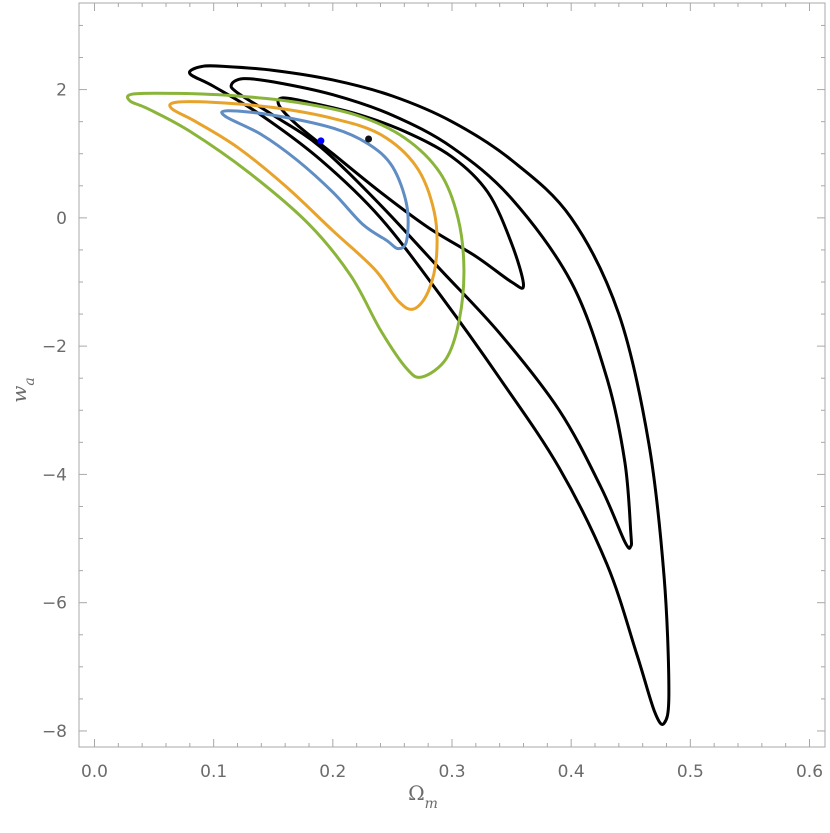 Image resolution: width=830 pixels, height=833 pixels. Describe the element at coordinates (345, 140) in the screenshot. I see `point-layer` at that location.